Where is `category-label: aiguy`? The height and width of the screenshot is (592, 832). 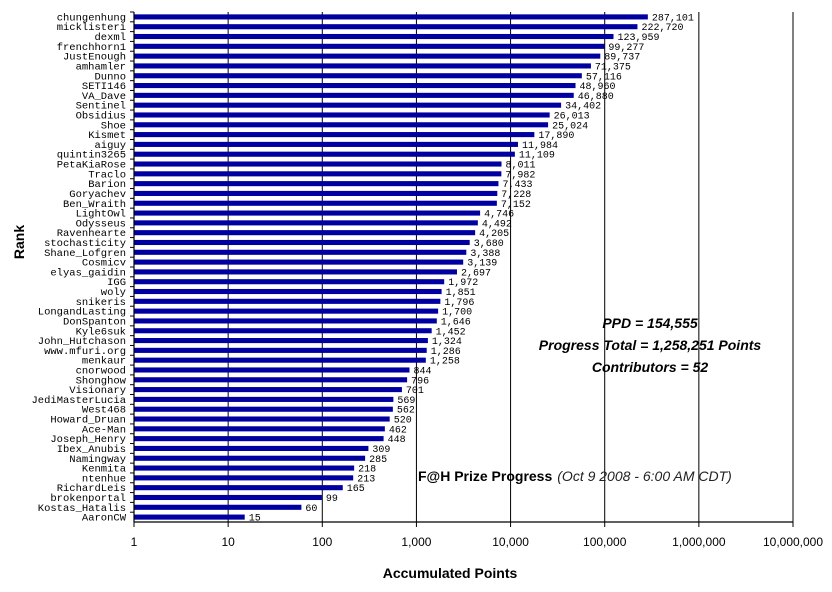
category-label: aiguy is located at coordinates (110, 146).